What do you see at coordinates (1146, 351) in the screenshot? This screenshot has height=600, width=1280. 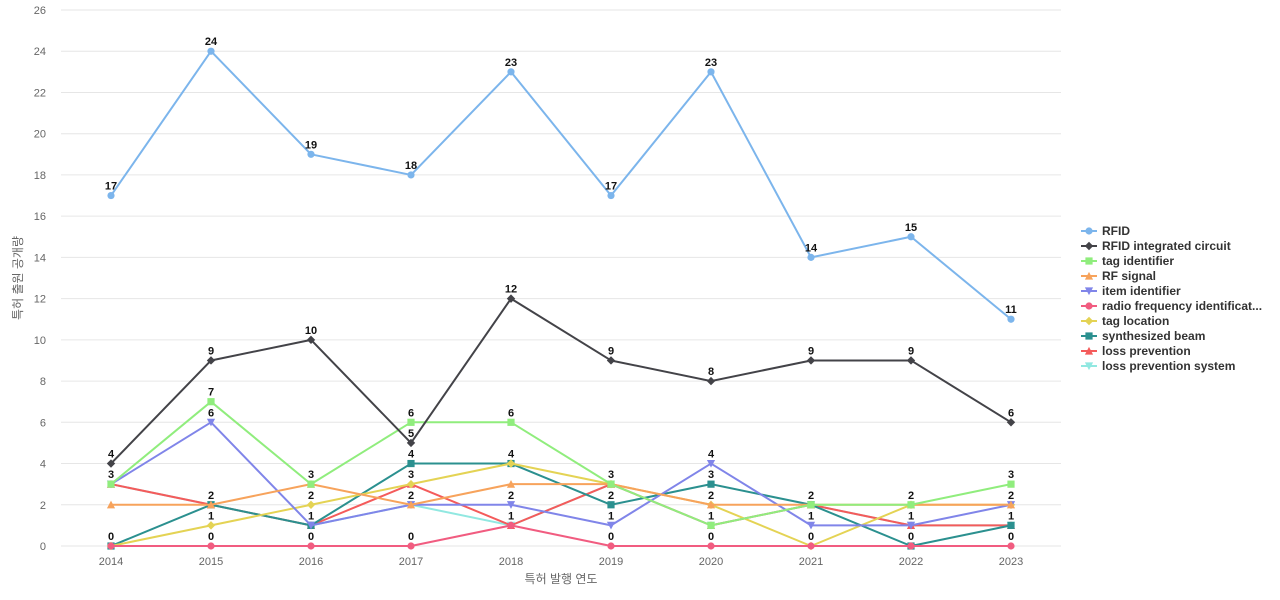 I see `legend-label: loss prevention` at bounding box center [1146, 351].